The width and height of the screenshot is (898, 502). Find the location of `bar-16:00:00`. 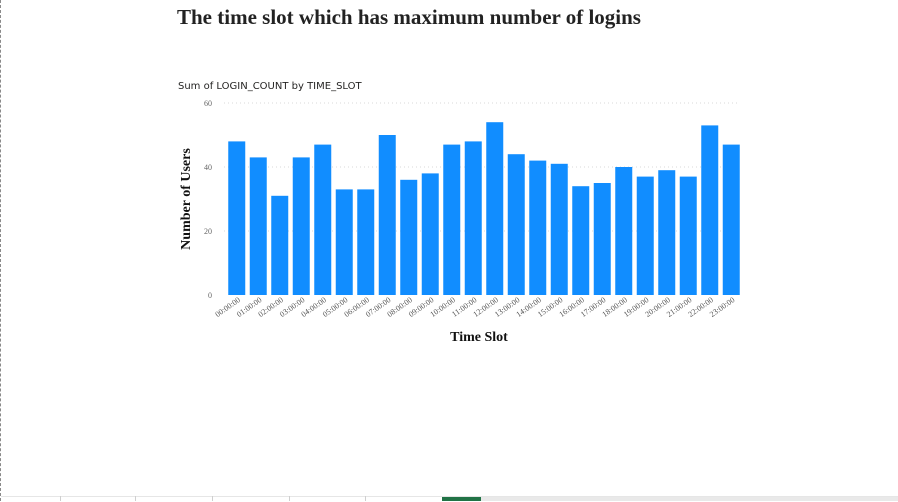

bar-16:00:00 is located at coordinates (581, 240).